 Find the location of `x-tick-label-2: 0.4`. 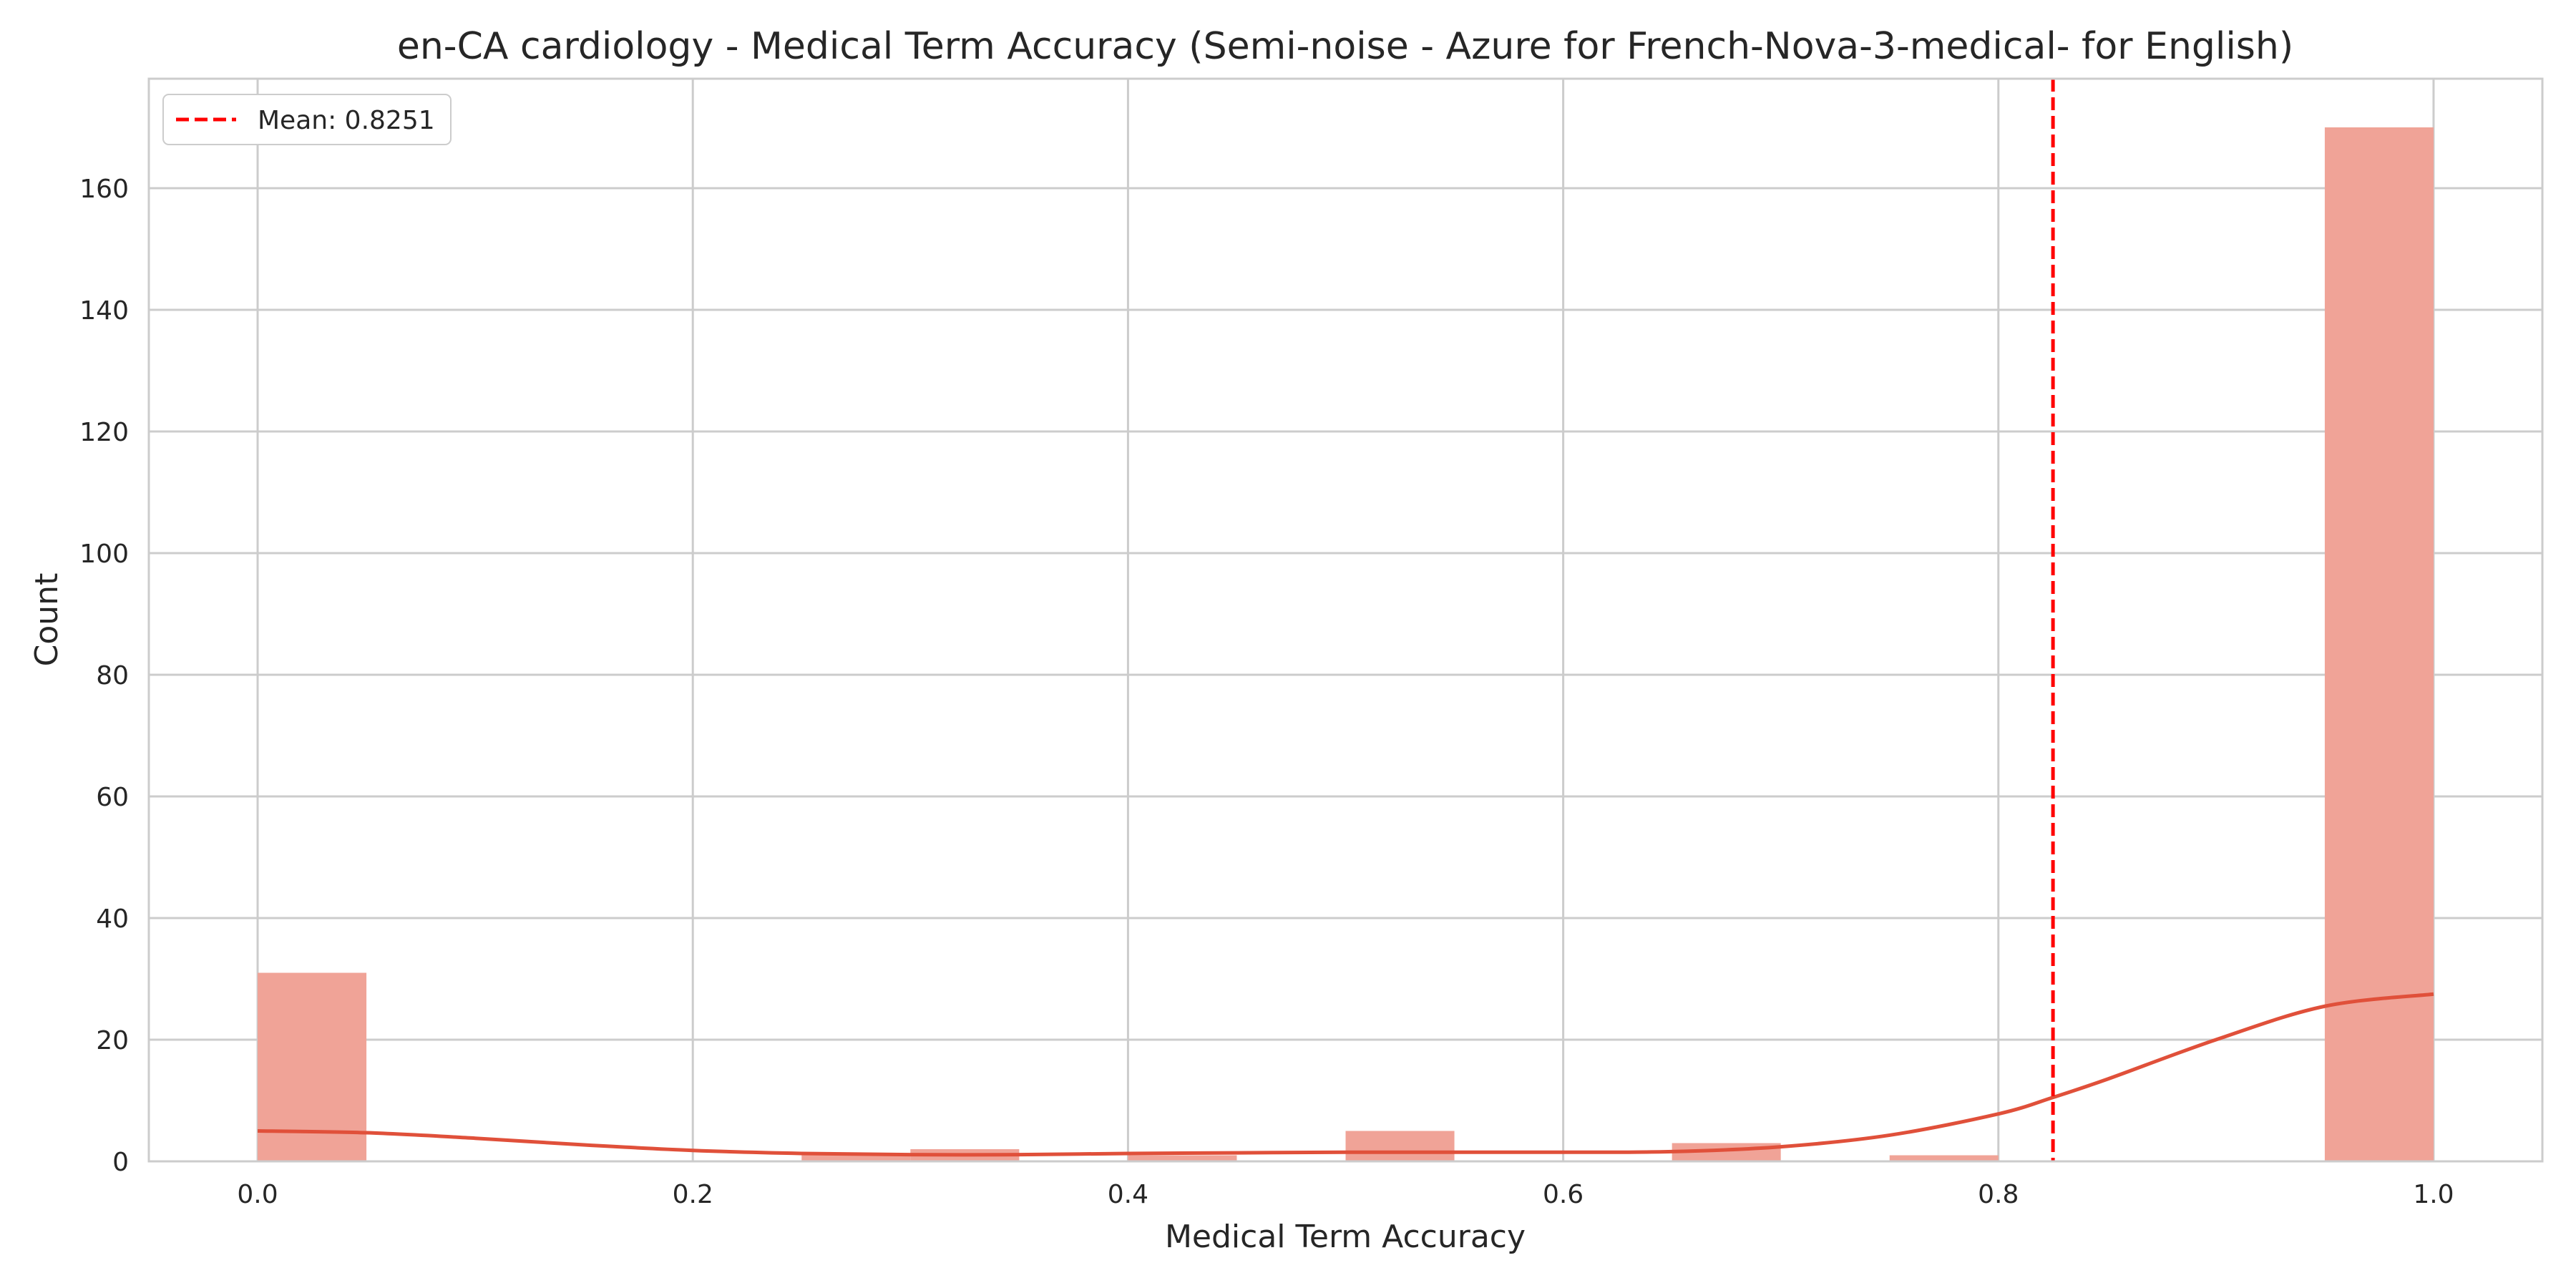

x-tick-label-2: 0.4 is located at coordinates (1128, 1194).